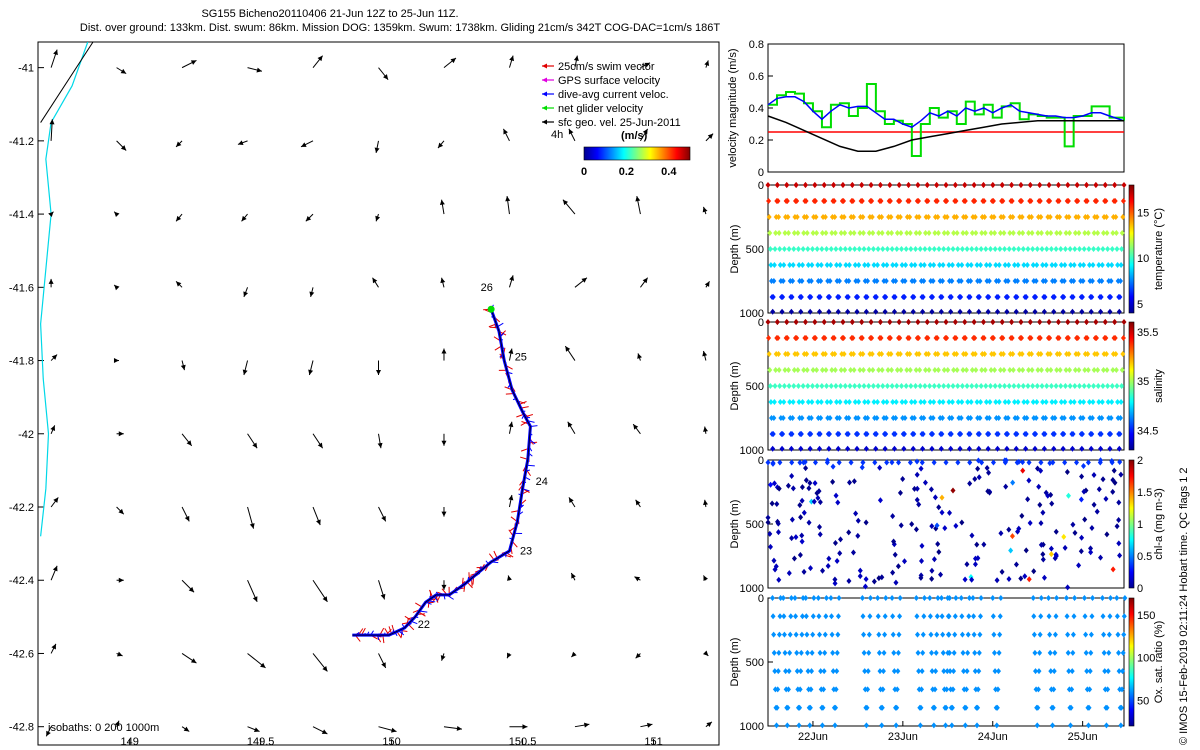 The width and height of the screenshot is (1200, 750). I want to click on map-xtick-label: 149, so click(129, 742).